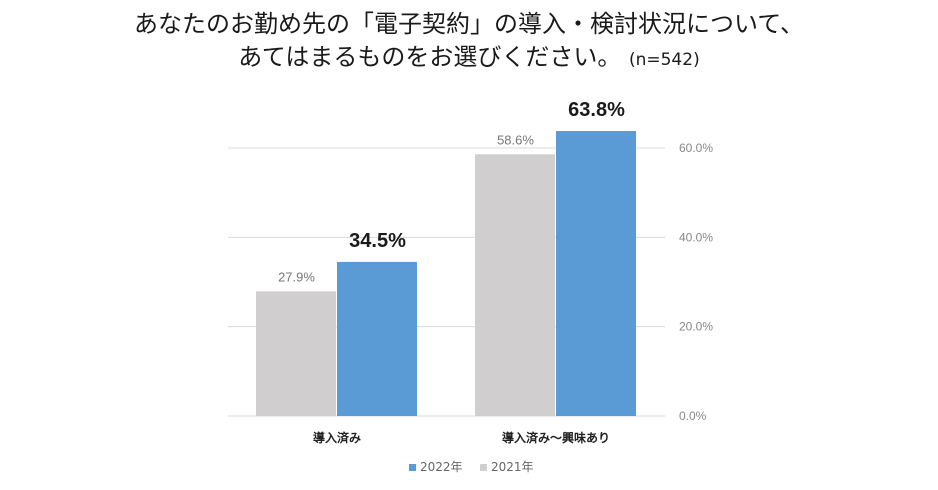 The height and width of the screenshot is (490, 938). I want to click on data-label-2022: 63.8%, so click(596, 110).